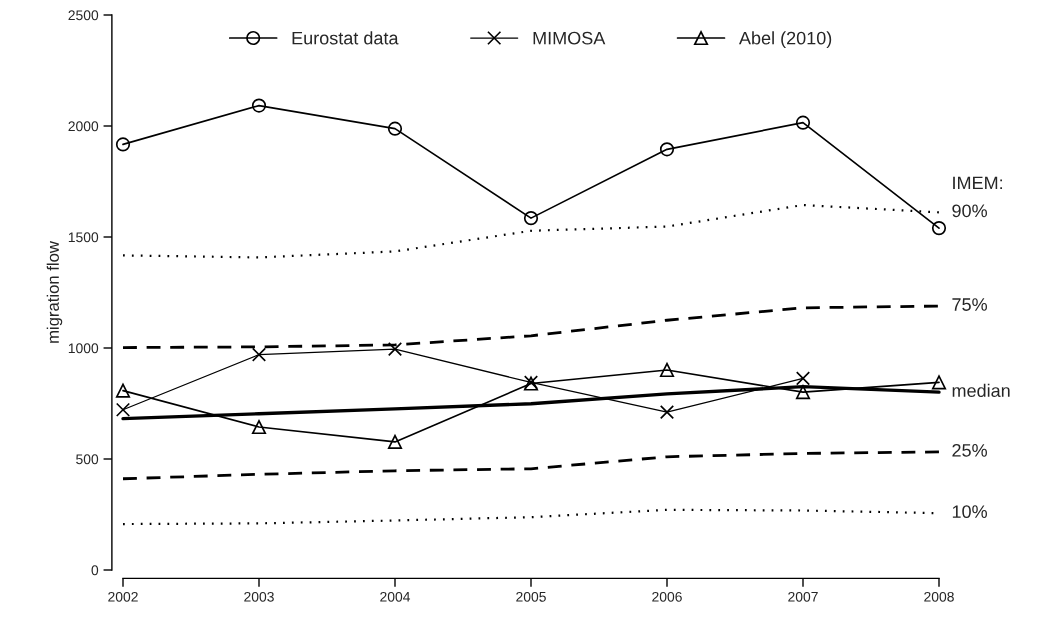  What do you see at coordinates (95, 570) in the screenshot?
I see `y-tick-label: 0` at bounding box center [95, 570].